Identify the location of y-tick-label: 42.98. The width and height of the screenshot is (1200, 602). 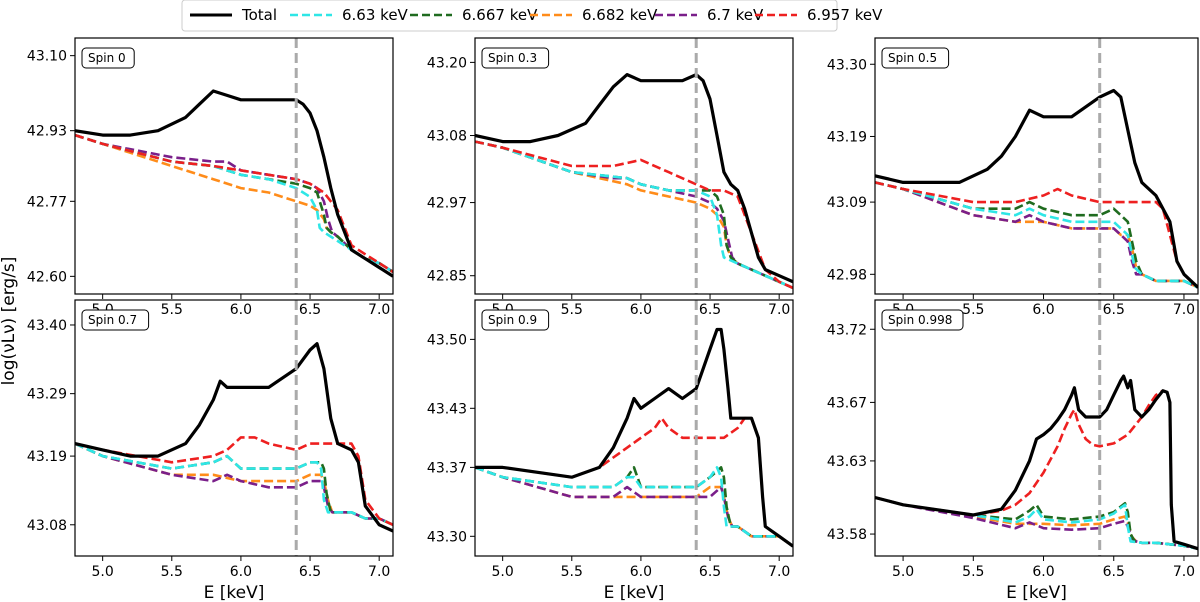
(847, 275).